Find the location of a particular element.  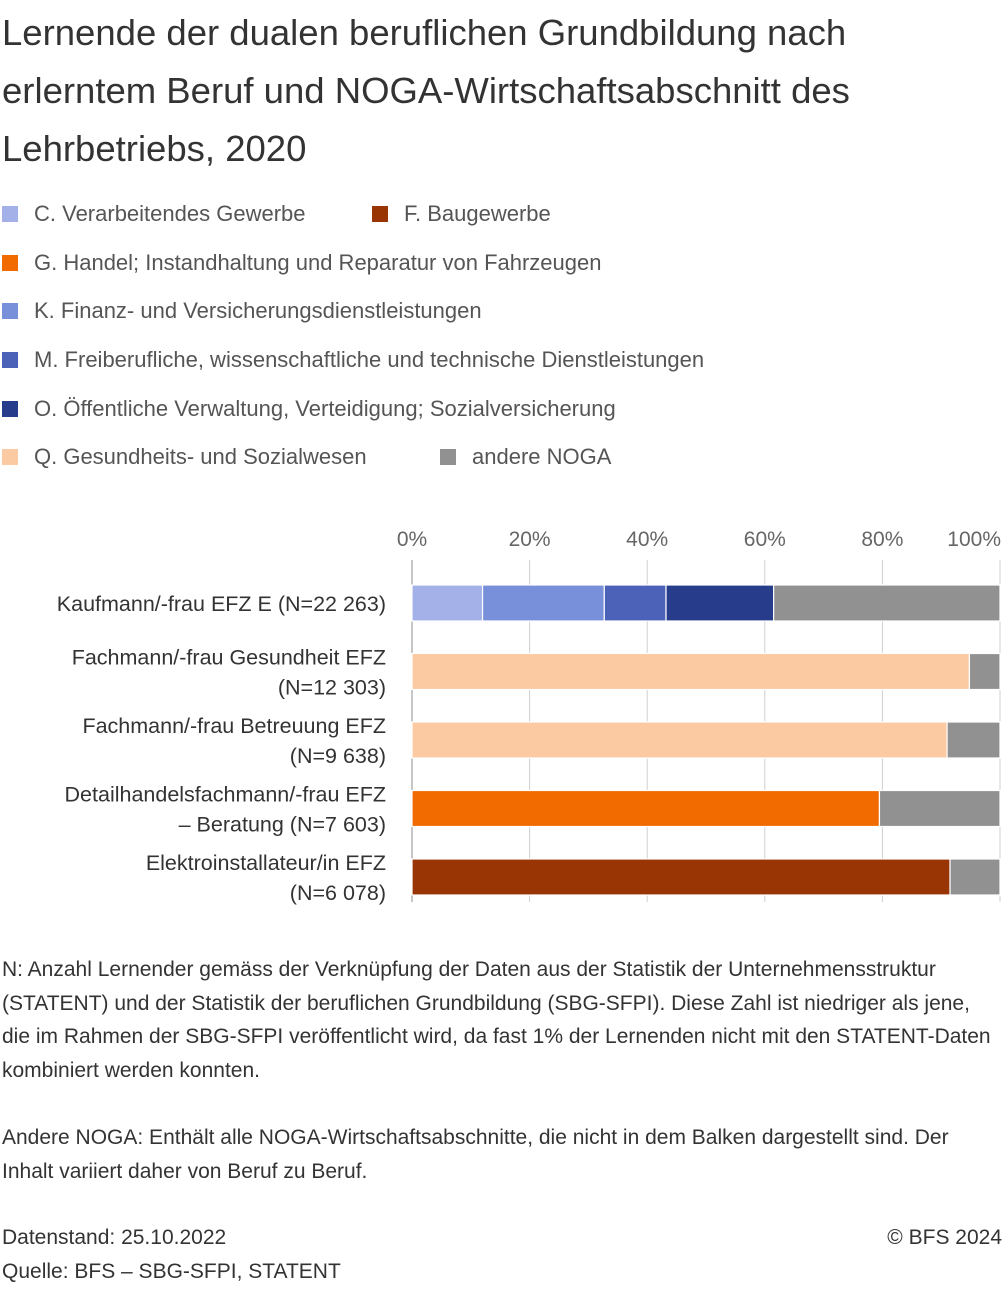

category-label: Fachmann/-frau Betreuung EFZ is located at coordinates (234, 726).